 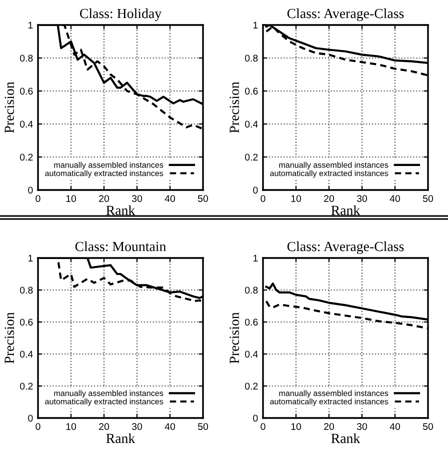 I want to click on chart-title: Class: Holiday, so click(x=121, y=15).